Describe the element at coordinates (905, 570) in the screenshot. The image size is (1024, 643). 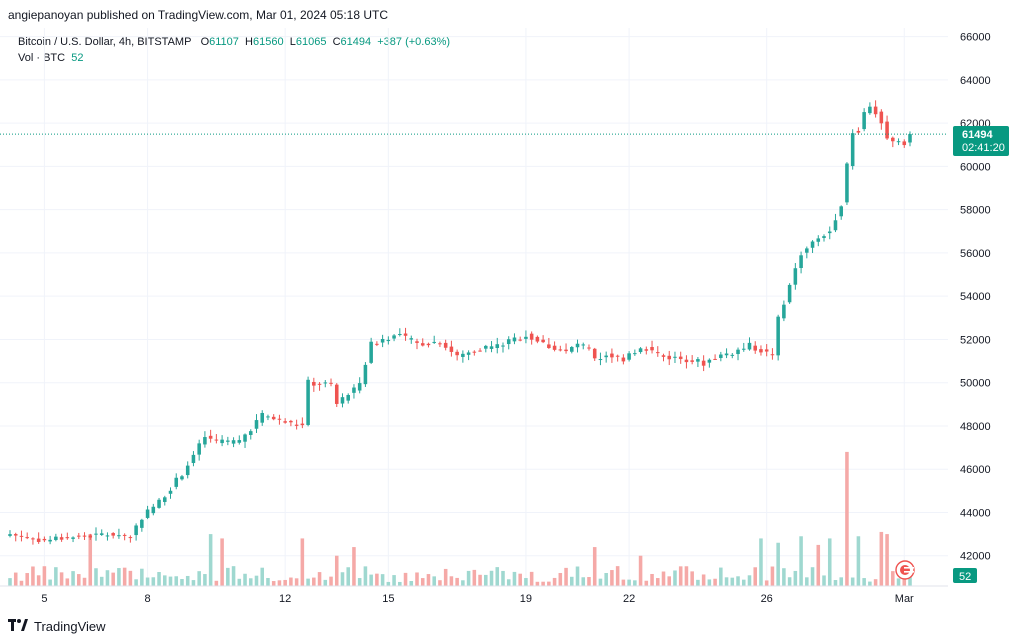
I see `replay-icon` at that location.